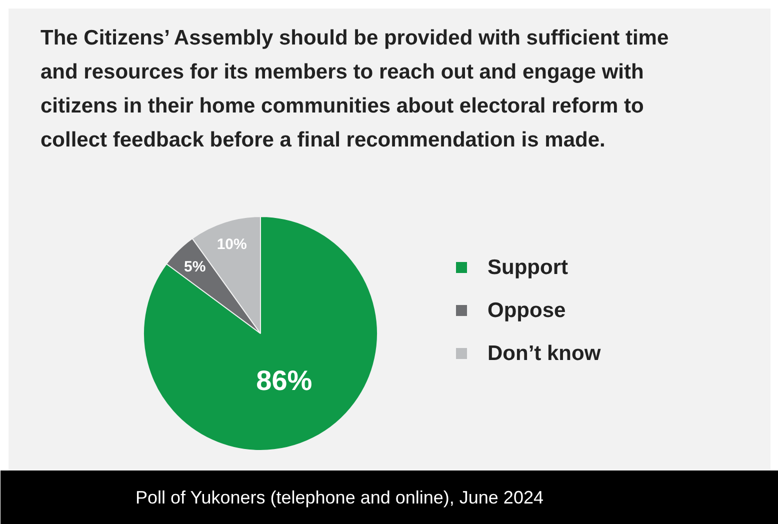  I want to click on data-label: 10%, so click(231, 244).